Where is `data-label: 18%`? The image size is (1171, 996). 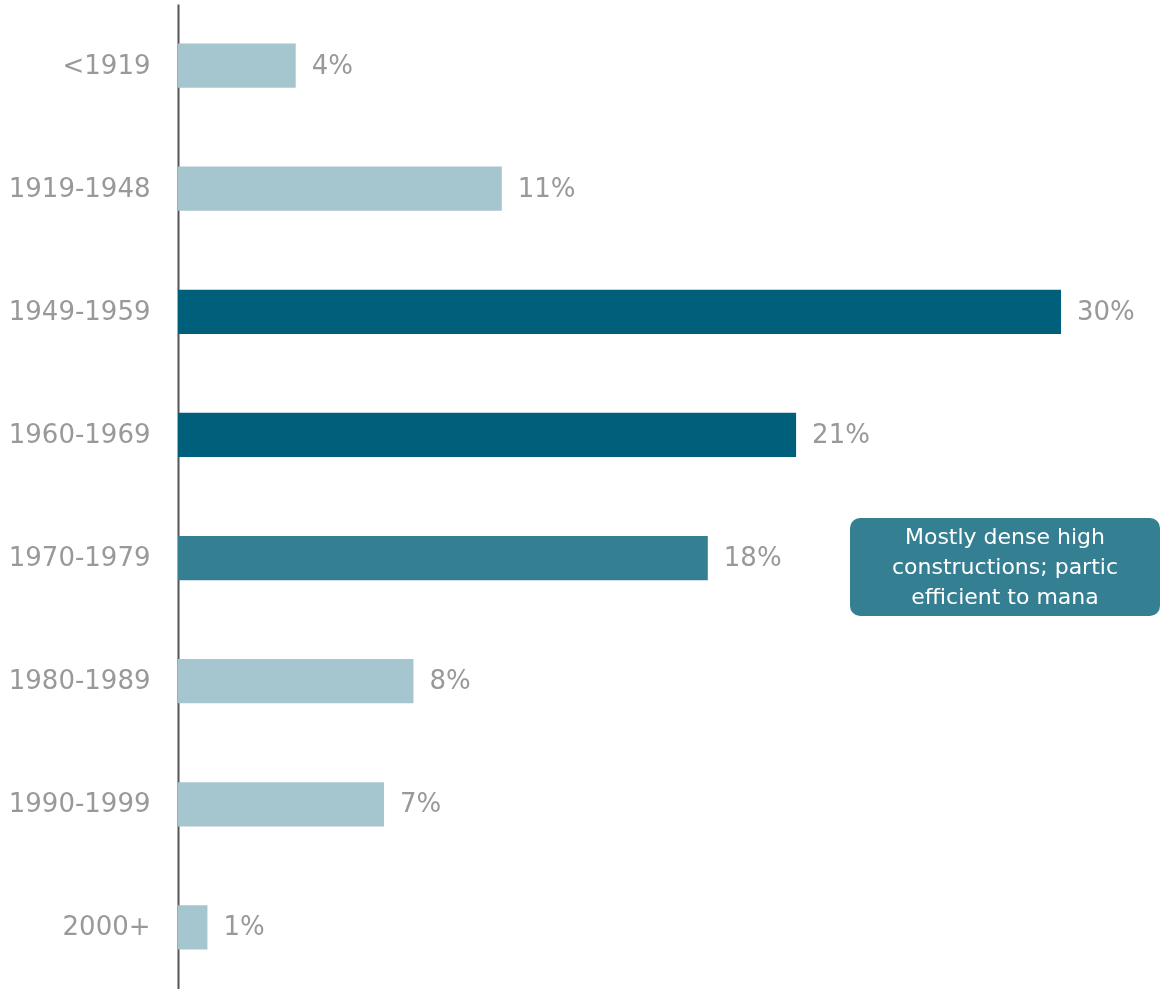
data-label: 18% is located at coordinates (752, 557).